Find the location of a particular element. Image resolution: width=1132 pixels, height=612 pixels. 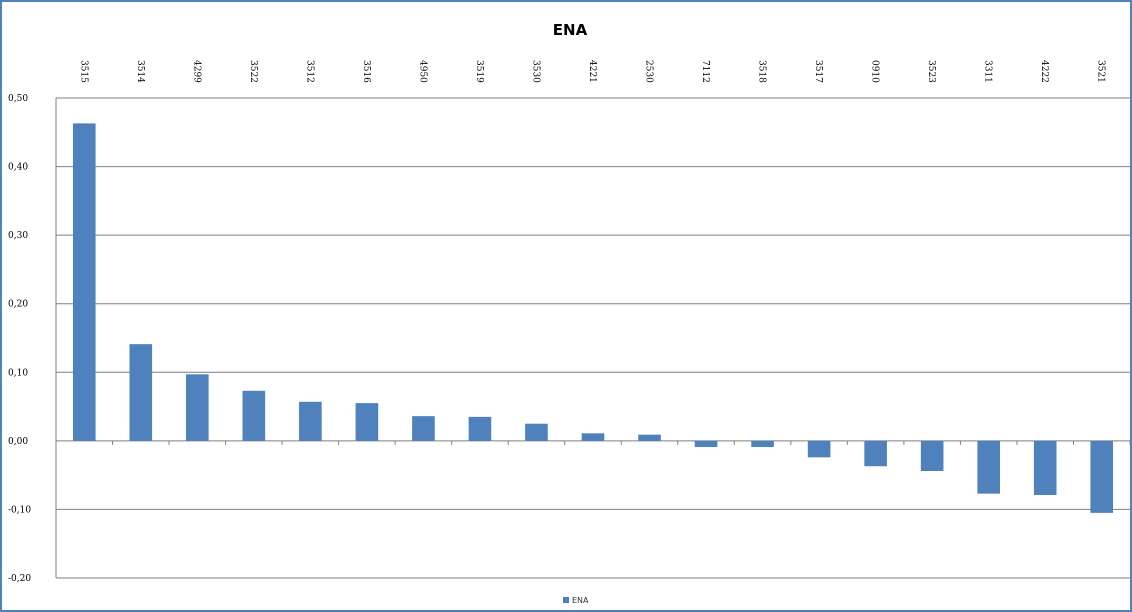

x-tick-label: 4950 is located at coordinates (422, 71).